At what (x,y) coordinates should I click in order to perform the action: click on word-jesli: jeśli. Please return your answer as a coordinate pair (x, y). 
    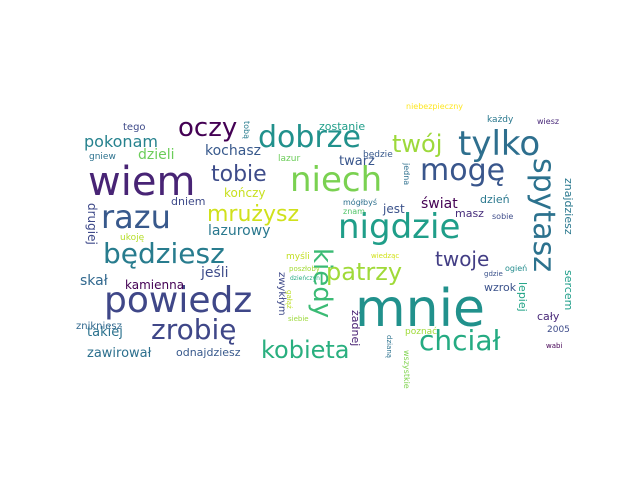
    Looking at the image, I should click on (215, 273).